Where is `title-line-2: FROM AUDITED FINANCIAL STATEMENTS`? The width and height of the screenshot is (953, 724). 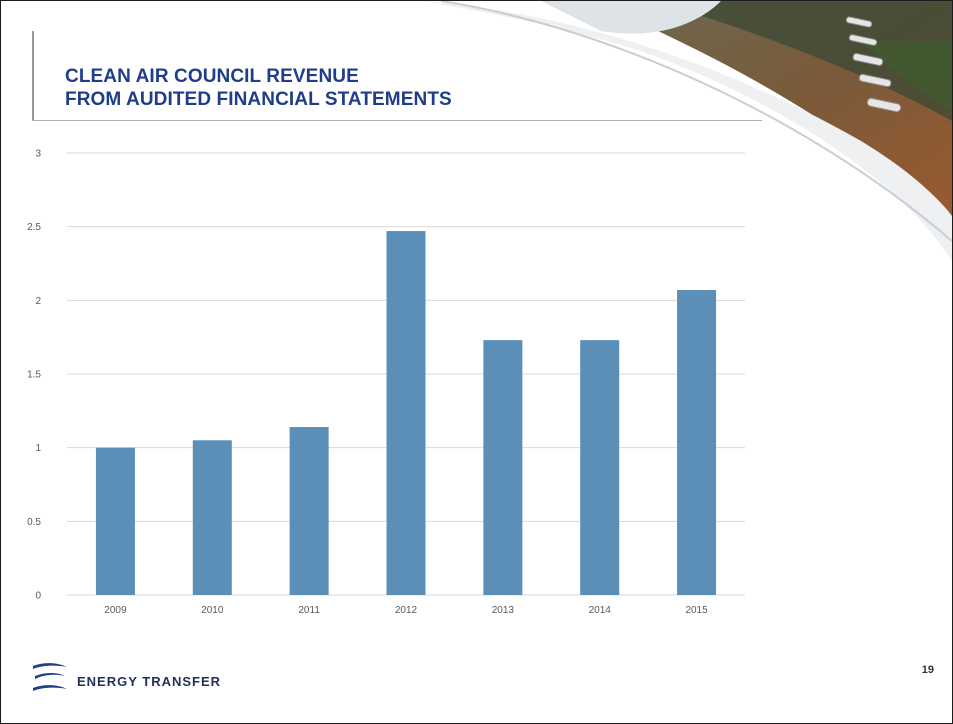 title-line-2: FROM AUDITED FINANCIAL STATEMENTS is located at coordinates (258, 99).